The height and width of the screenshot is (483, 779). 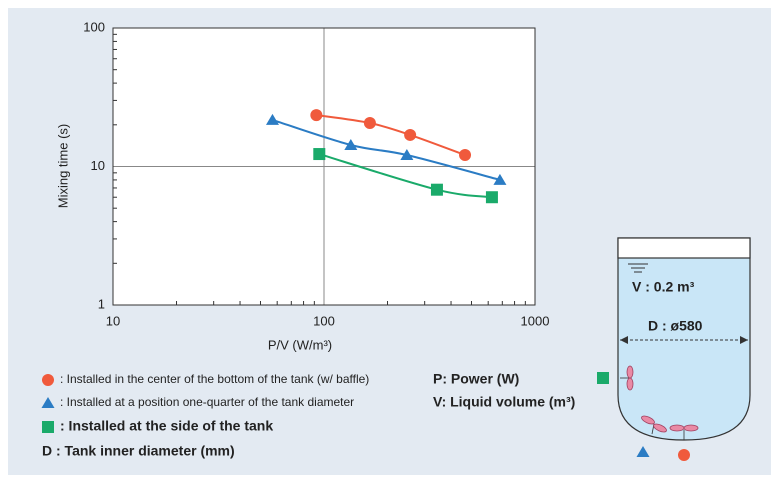 What do you see at coordinates (300, 344) in the screenshot?
I see `x-axis-label: P/V (W/m³)` at bounding box center [300, 344].